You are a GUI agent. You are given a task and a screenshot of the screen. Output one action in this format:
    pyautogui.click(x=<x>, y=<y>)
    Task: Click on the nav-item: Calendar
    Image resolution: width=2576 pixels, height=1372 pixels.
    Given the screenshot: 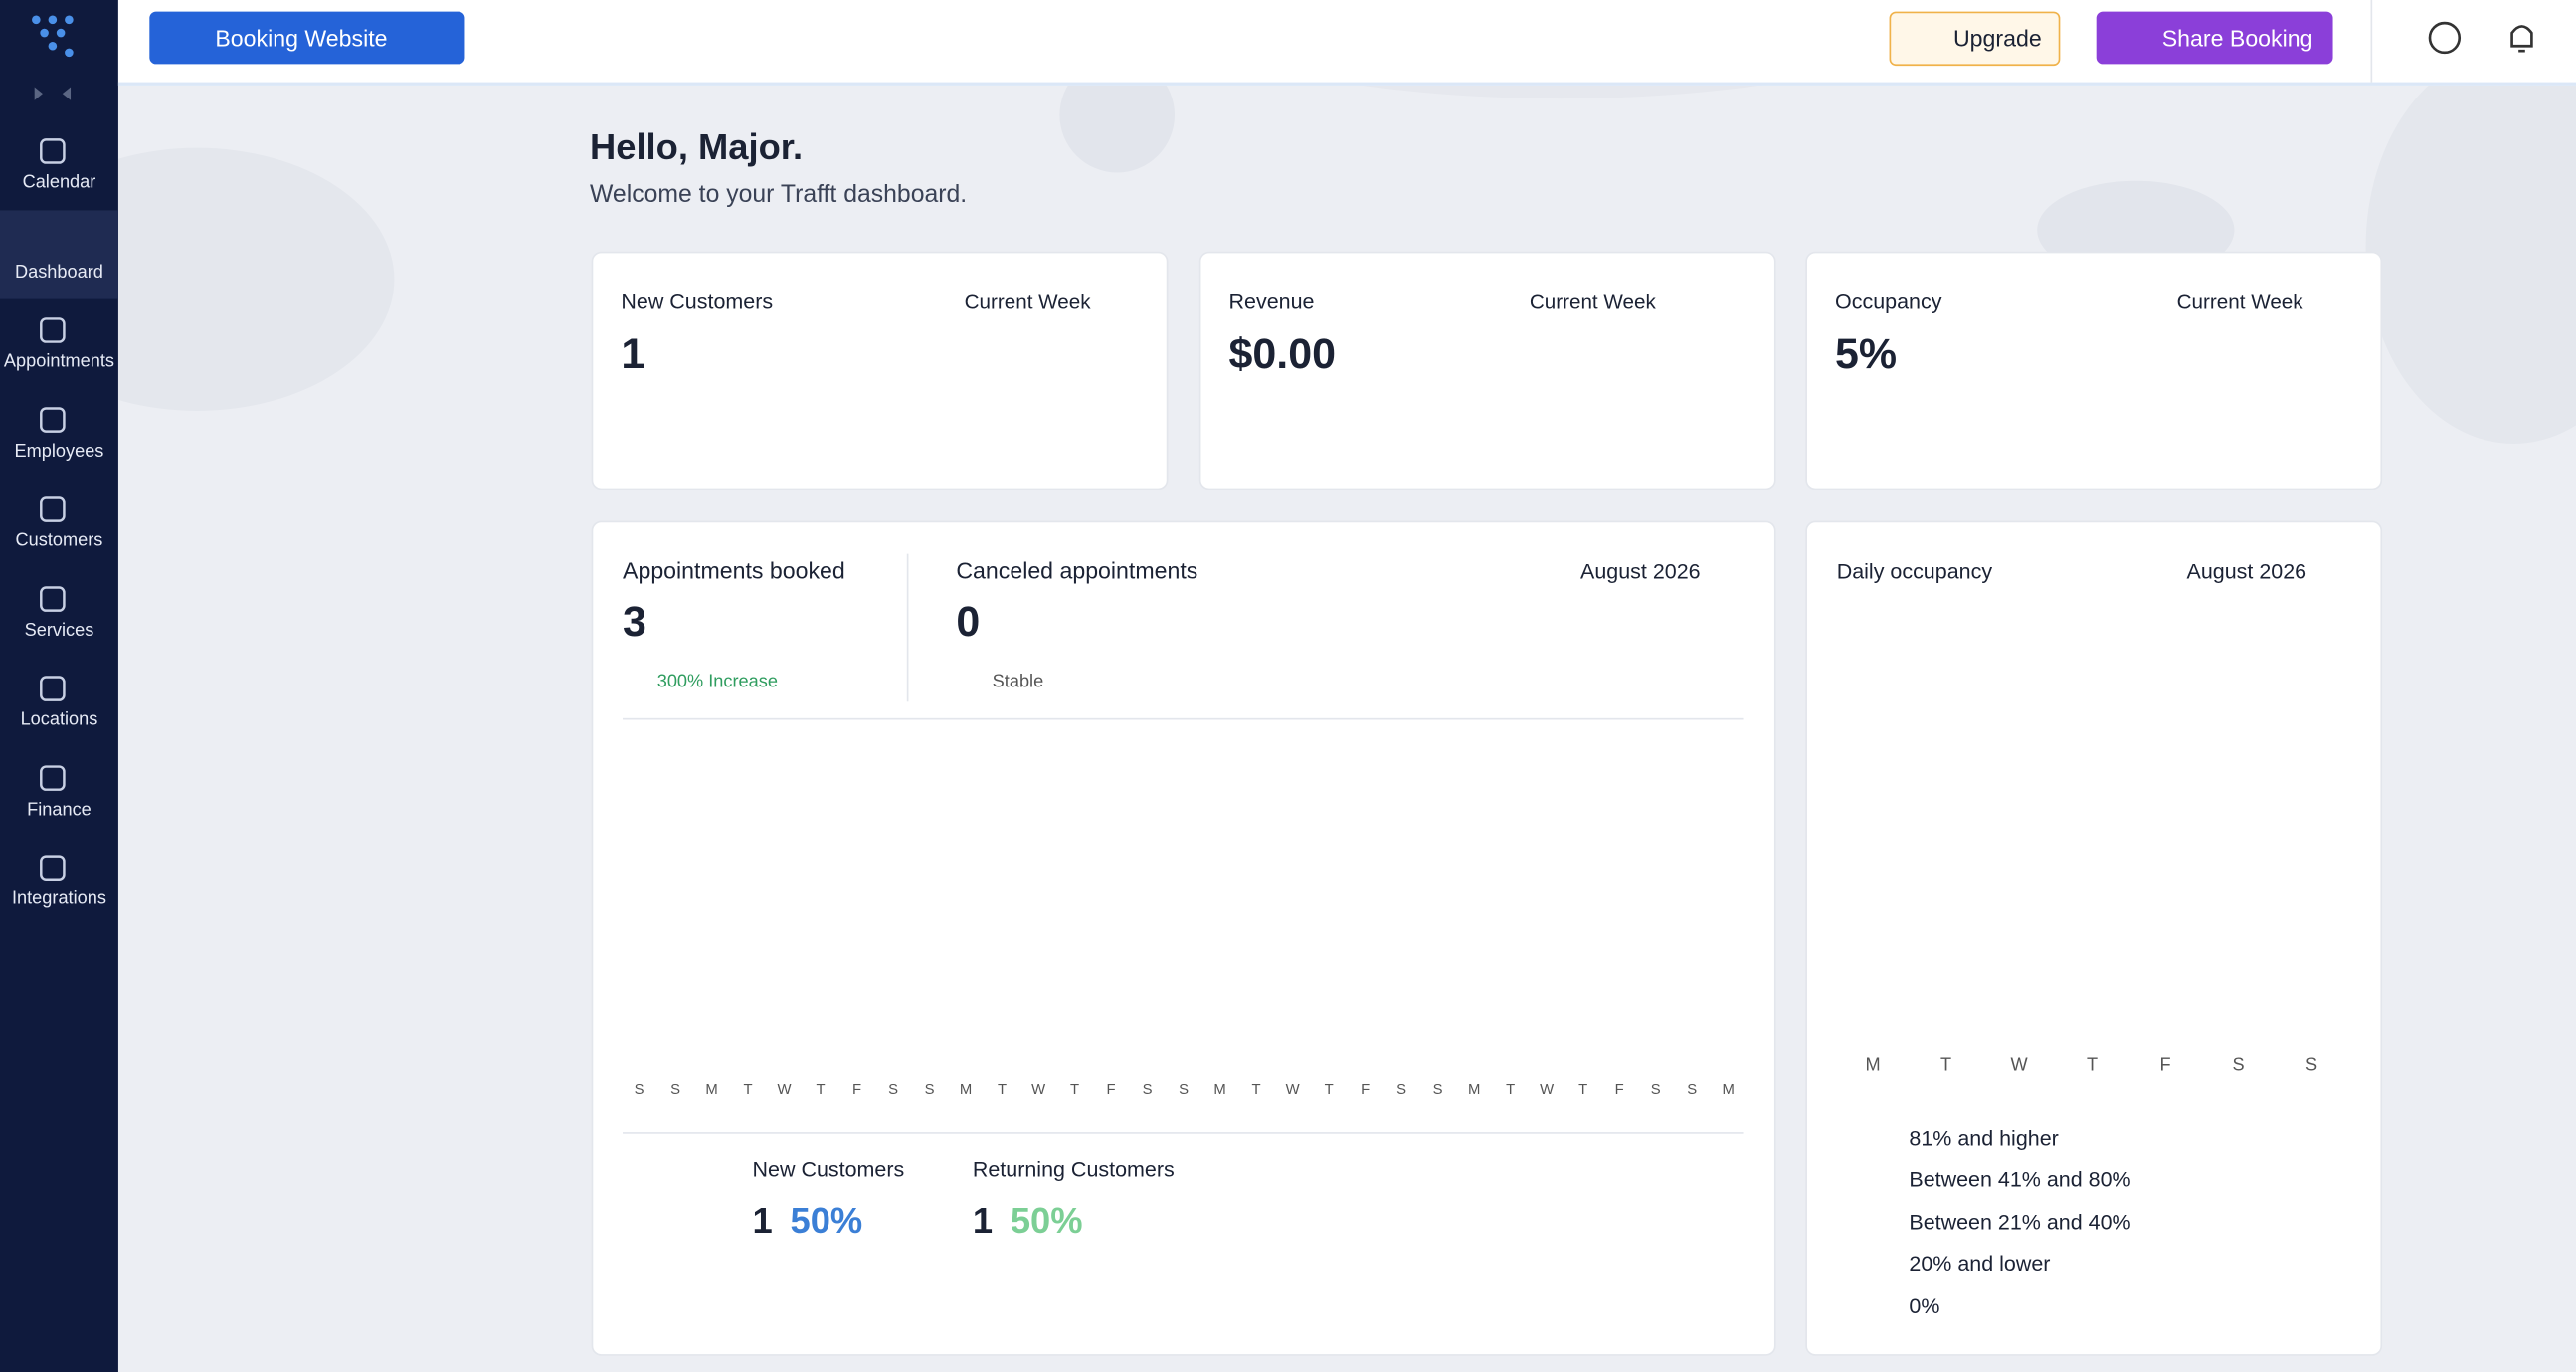 What is the action you would take?
    pyautogui.click(x=59, y=182)
    